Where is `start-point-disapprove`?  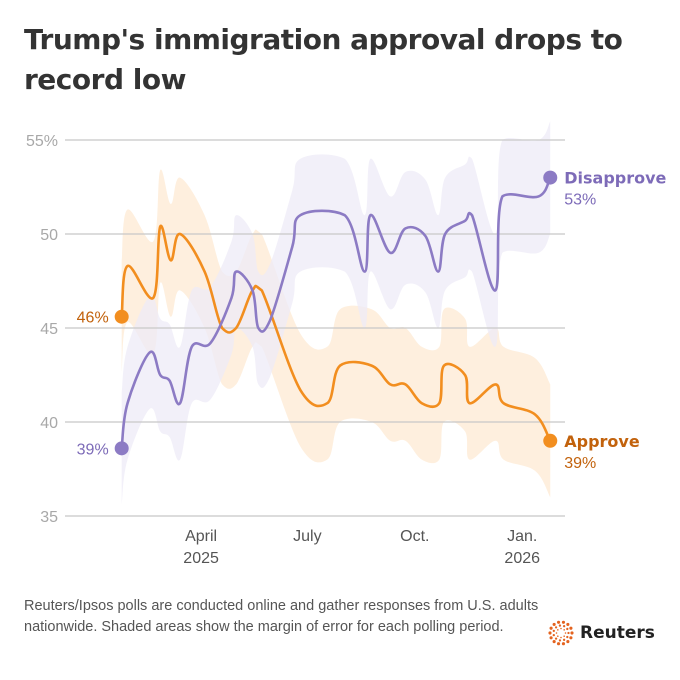
start-point-disapprove is located at coordinates (121, 448).